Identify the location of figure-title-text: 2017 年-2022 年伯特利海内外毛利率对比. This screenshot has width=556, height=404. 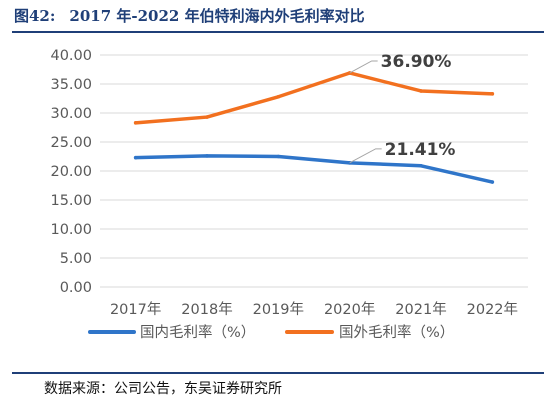
(217, 16).